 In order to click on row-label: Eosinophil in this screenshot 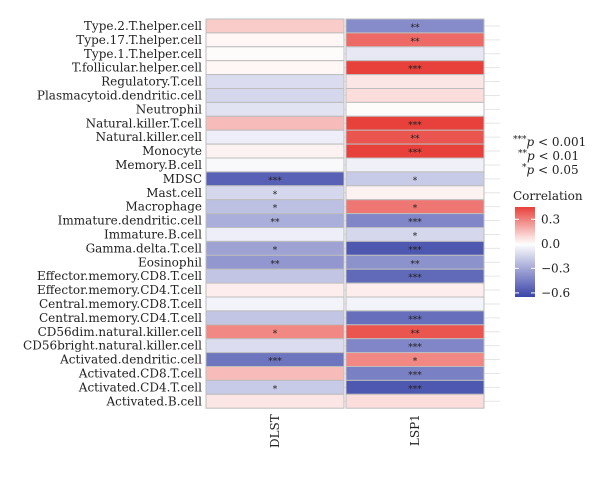, I will do `click(170, 262)`.